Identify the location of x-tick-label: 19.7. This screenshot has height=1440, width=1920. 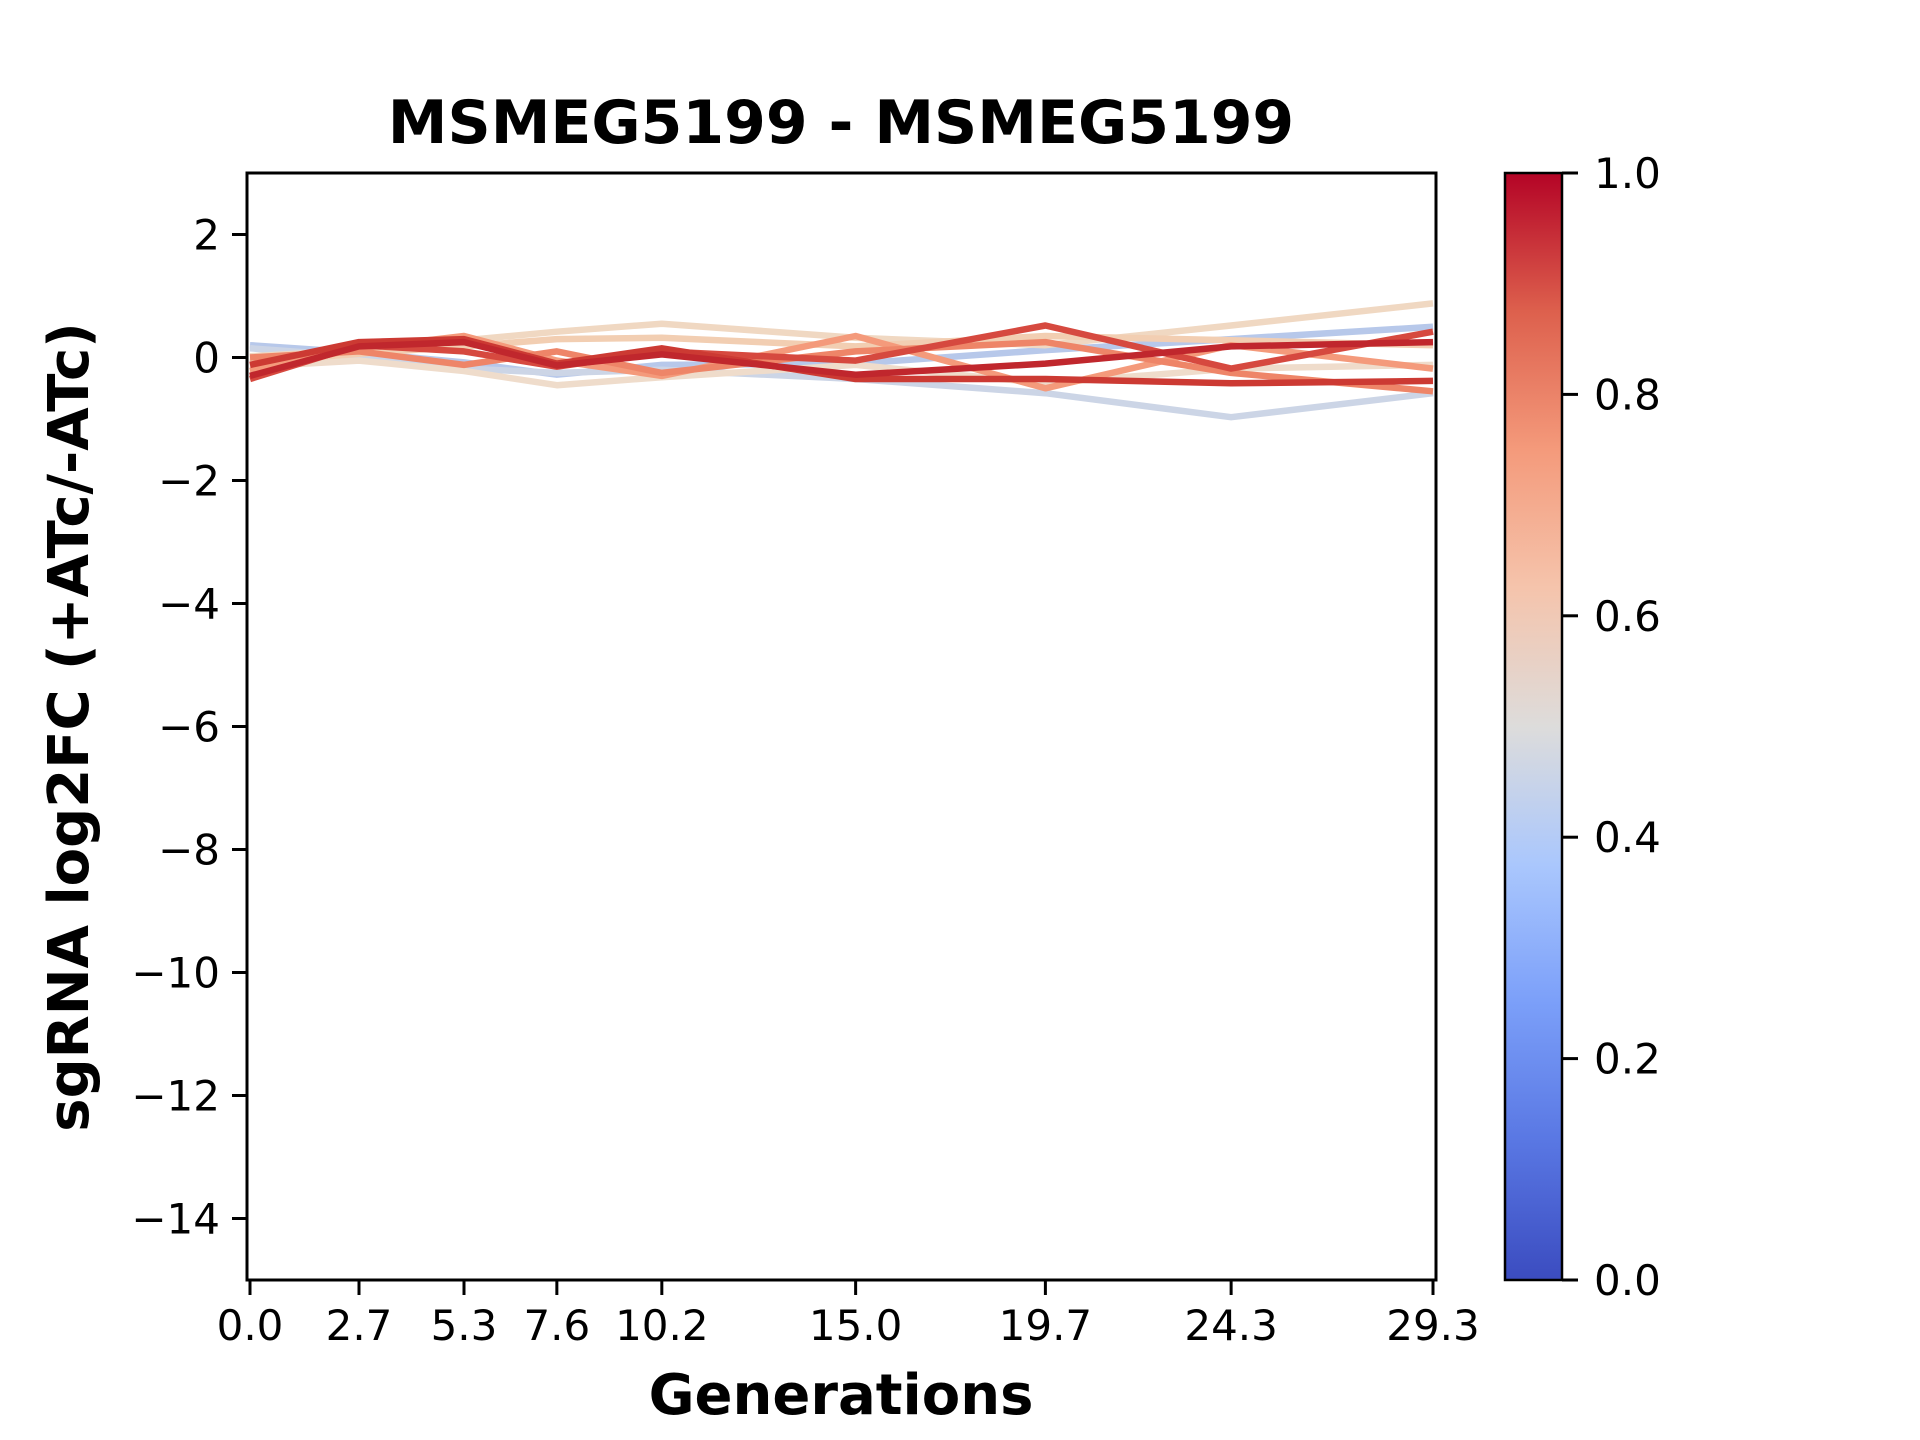
(1046, 1325).